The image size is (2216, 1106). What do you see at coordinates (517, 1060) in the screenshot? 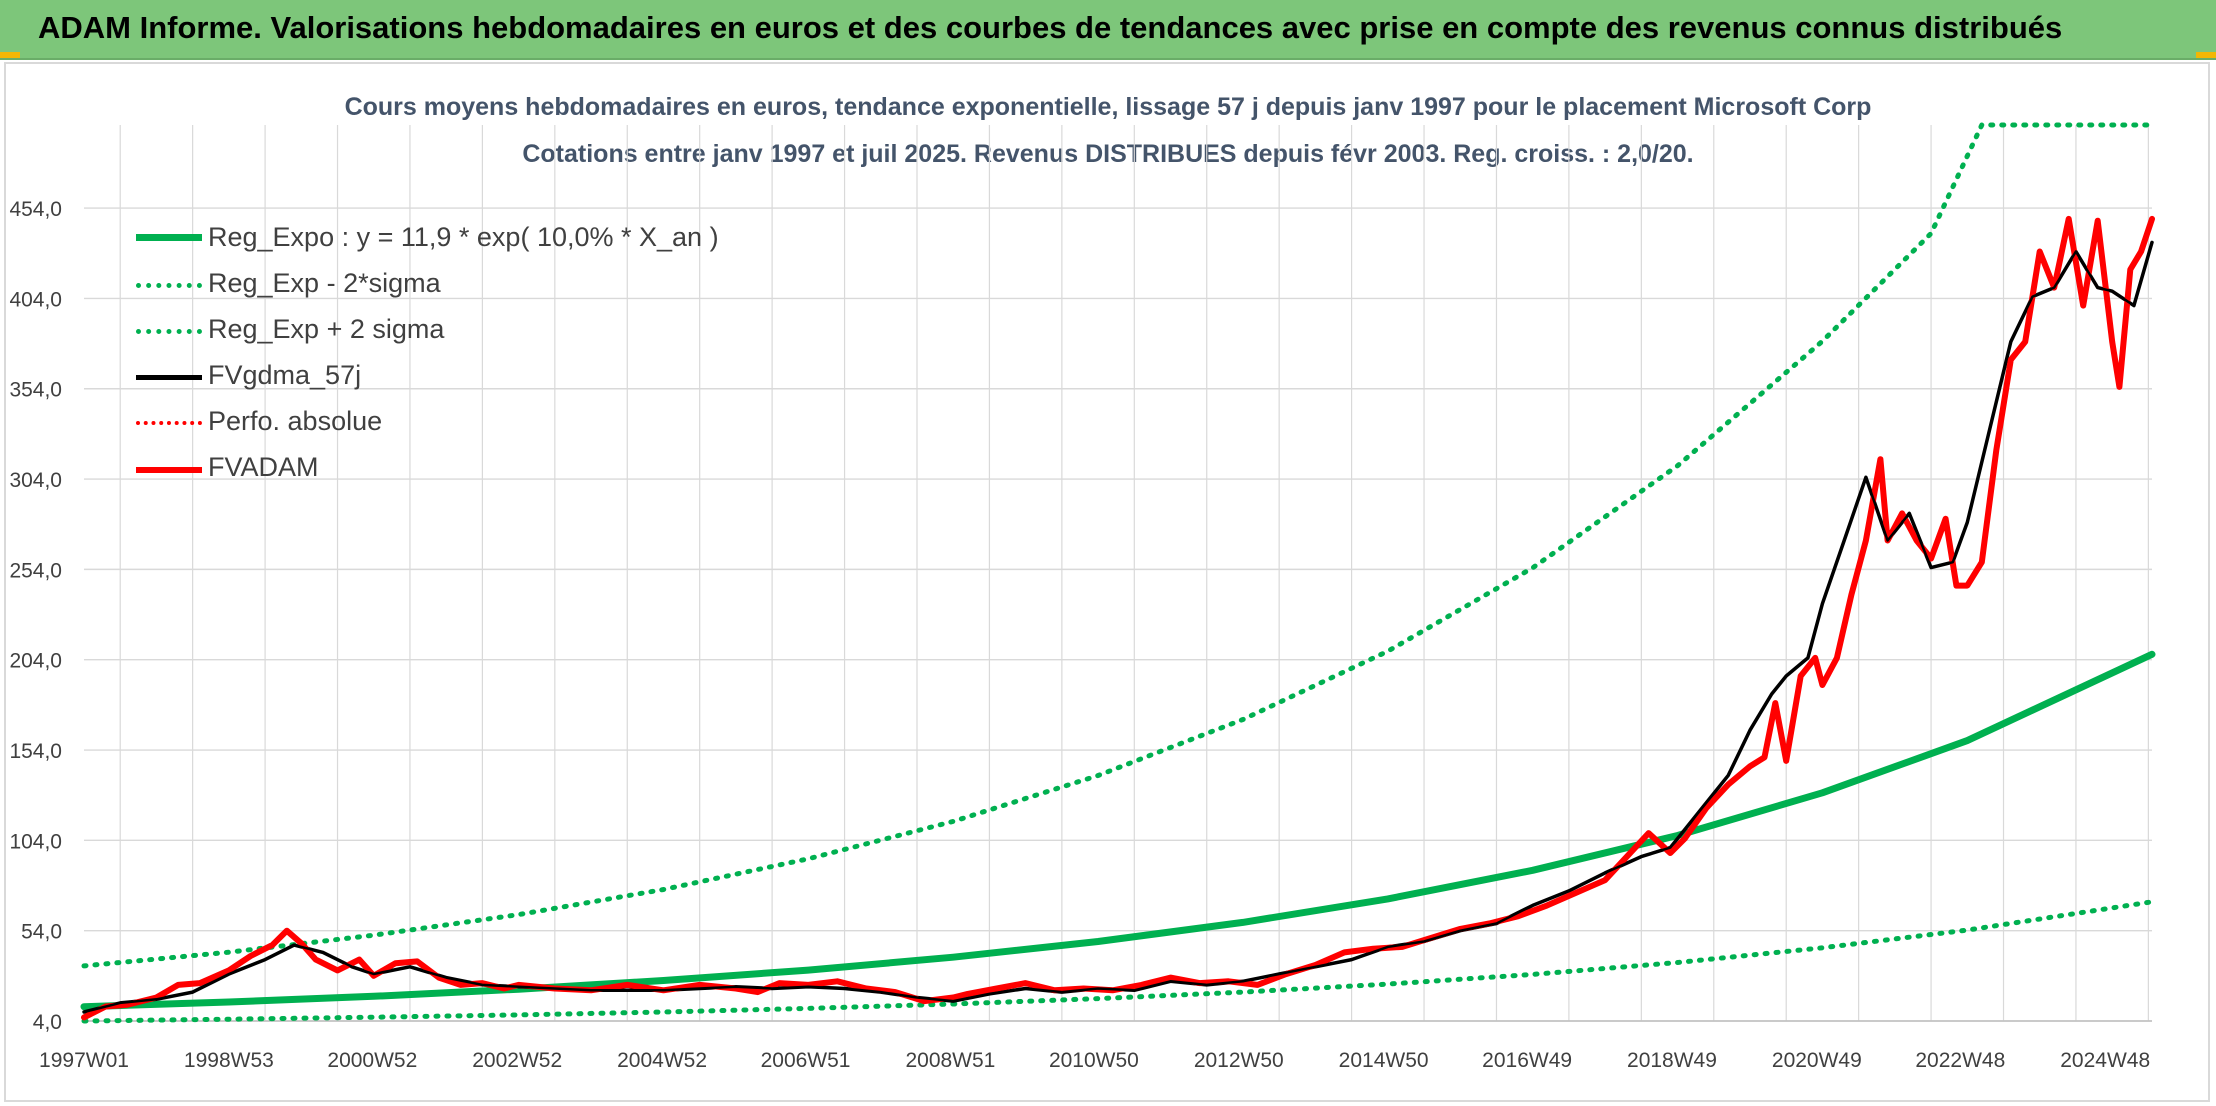
I see `x-tick-label: 2002W52` at bounding box center [517, 1060].